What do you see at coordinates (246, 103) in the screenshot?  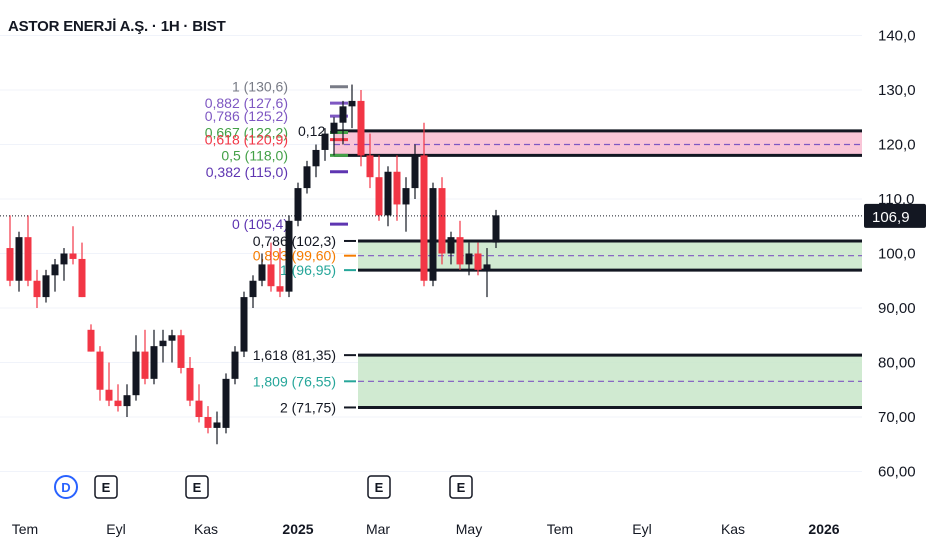 I see `fib-level-label: 0,882 (127,6)` at bounding box center [246, 103].